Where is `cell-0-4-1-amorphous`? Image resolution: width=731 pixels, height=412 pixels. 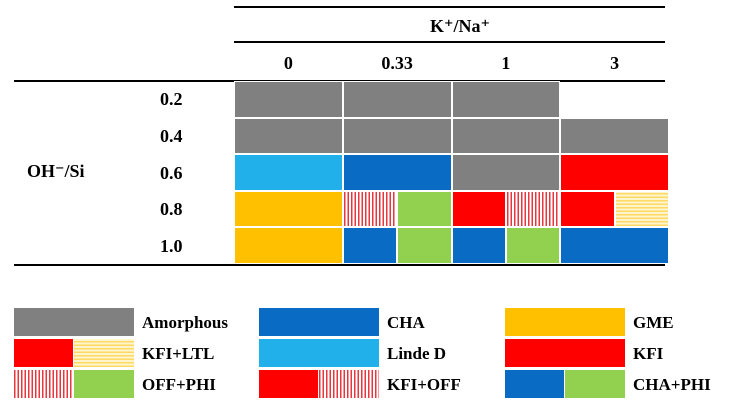
cell-0-4-1-amorphous is located at coordinates (506, 136).